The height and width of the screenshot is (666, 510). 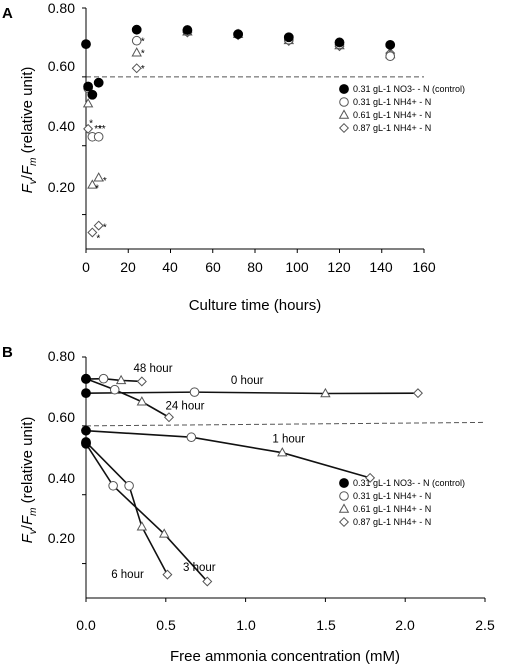 What do you see at coordinates (247, 381) in the screenshot?
I see `panel-b-line-label: 0 hour` at bounding box center [247, 381].